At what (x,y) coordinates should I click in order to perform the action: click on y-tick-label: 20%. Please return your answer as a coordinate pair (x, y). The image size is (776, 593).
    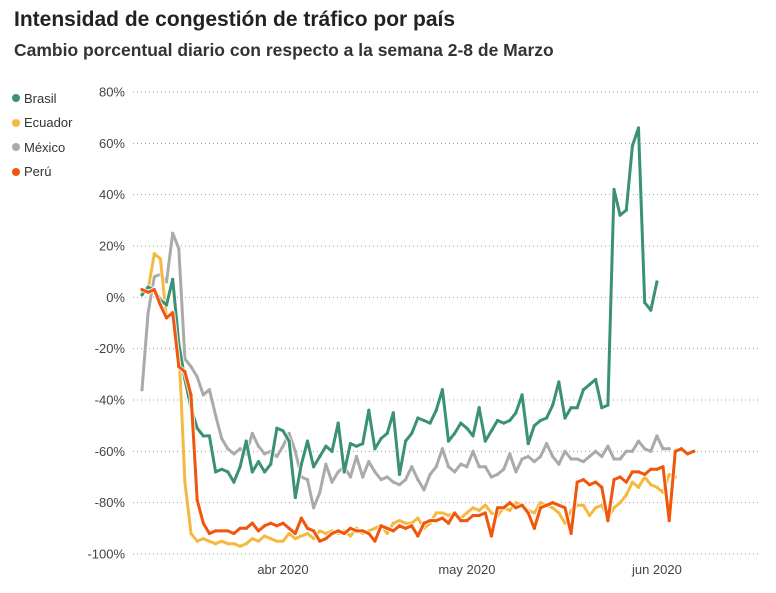
    Looking at the image, I should click on (112, 246).